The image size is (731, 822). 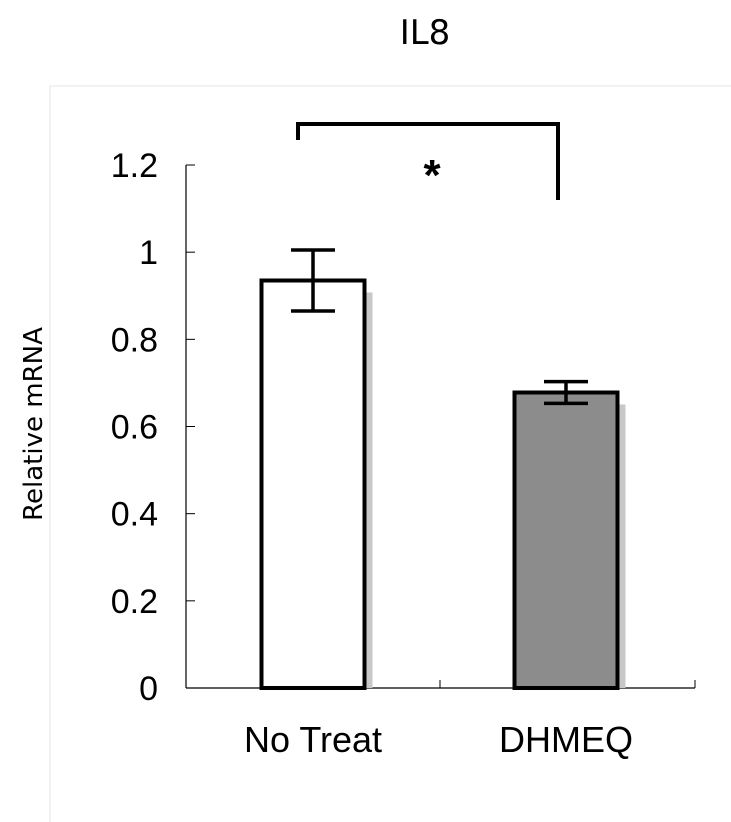 I want to click on significance-bracket: *, so click(x=428, y=161).